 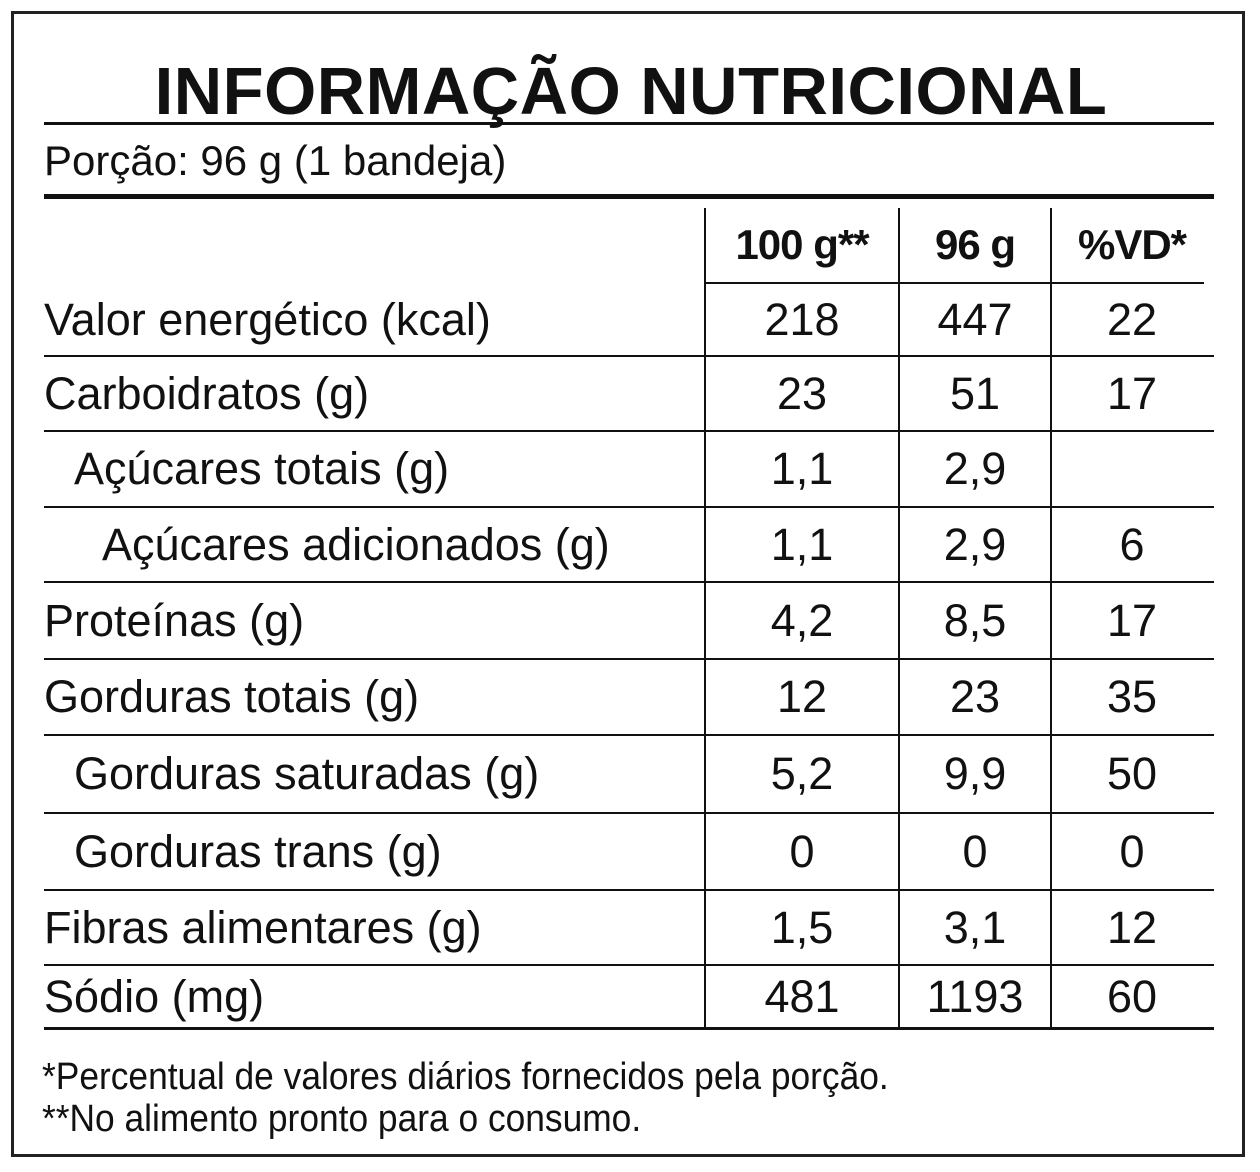 What do you see at coordinates (975, 319) in the screenshot?
I see `value-per-serving: 447` at bounding box center [975, 319].